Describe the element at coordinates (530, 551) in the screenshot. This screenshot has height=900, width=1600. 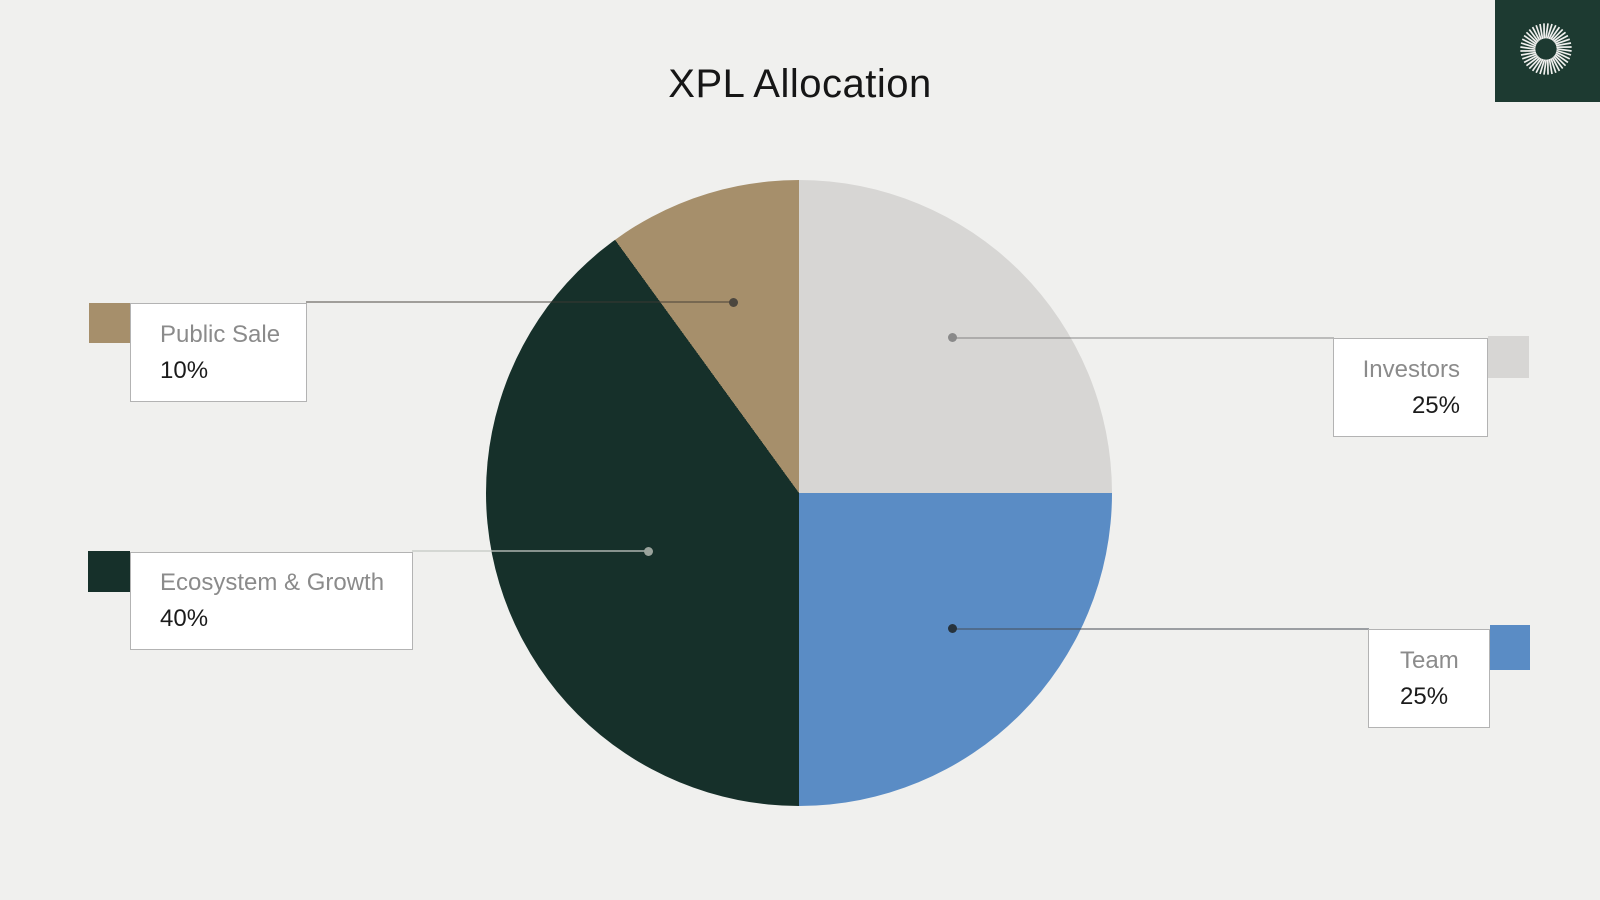
I see `leader-line-ecosystem` at that location.